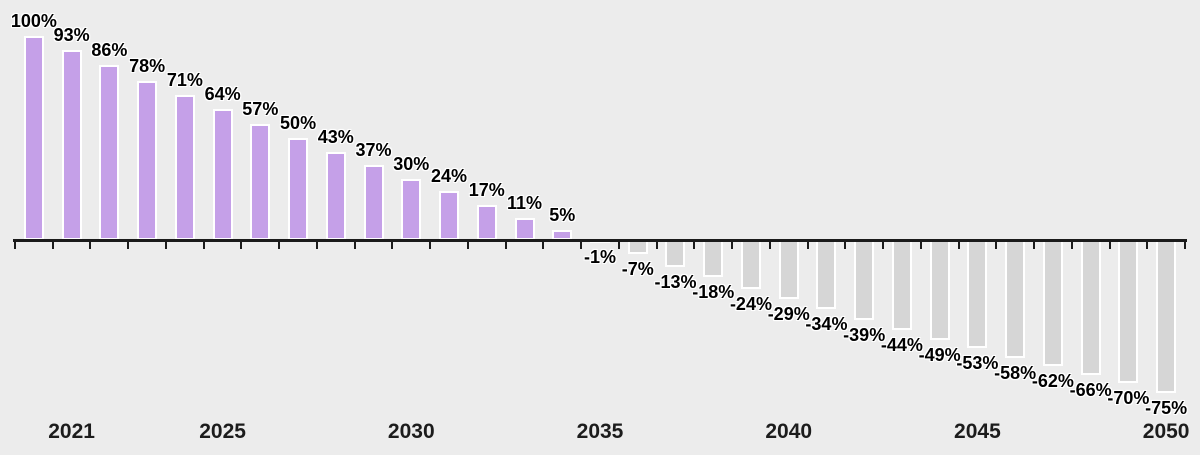 The width and height of the screenshot is (1200, 455). Describe the element at coordinates (977, 363) in the screenshot. I see `bar-value-label: -53%` at that location.